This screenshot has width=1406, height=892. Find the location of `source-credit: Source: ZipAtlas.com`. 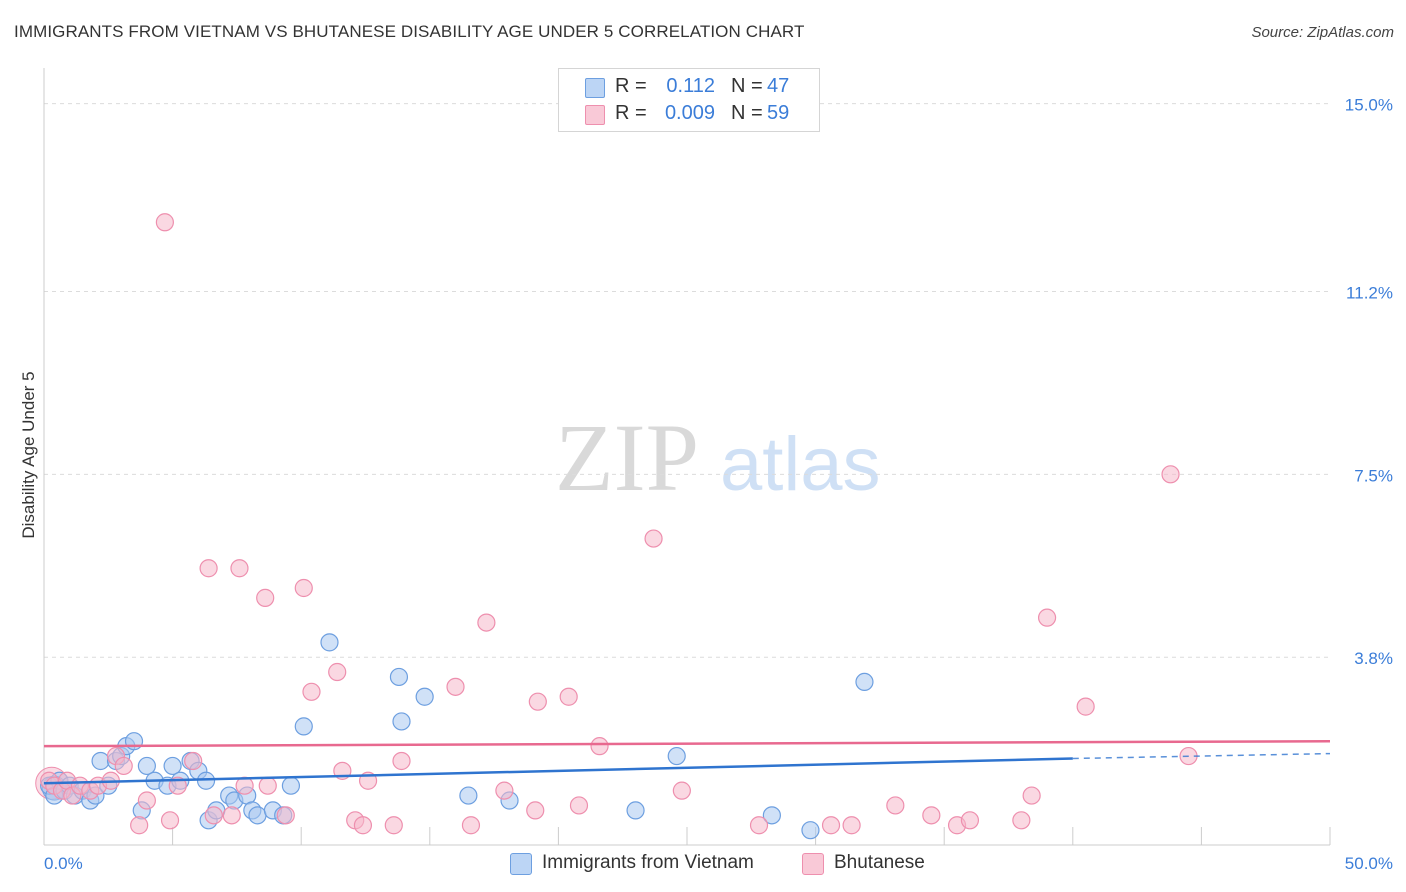

source-credit: Source: ZipAtlas.com is located at coordinates (1322, 32).